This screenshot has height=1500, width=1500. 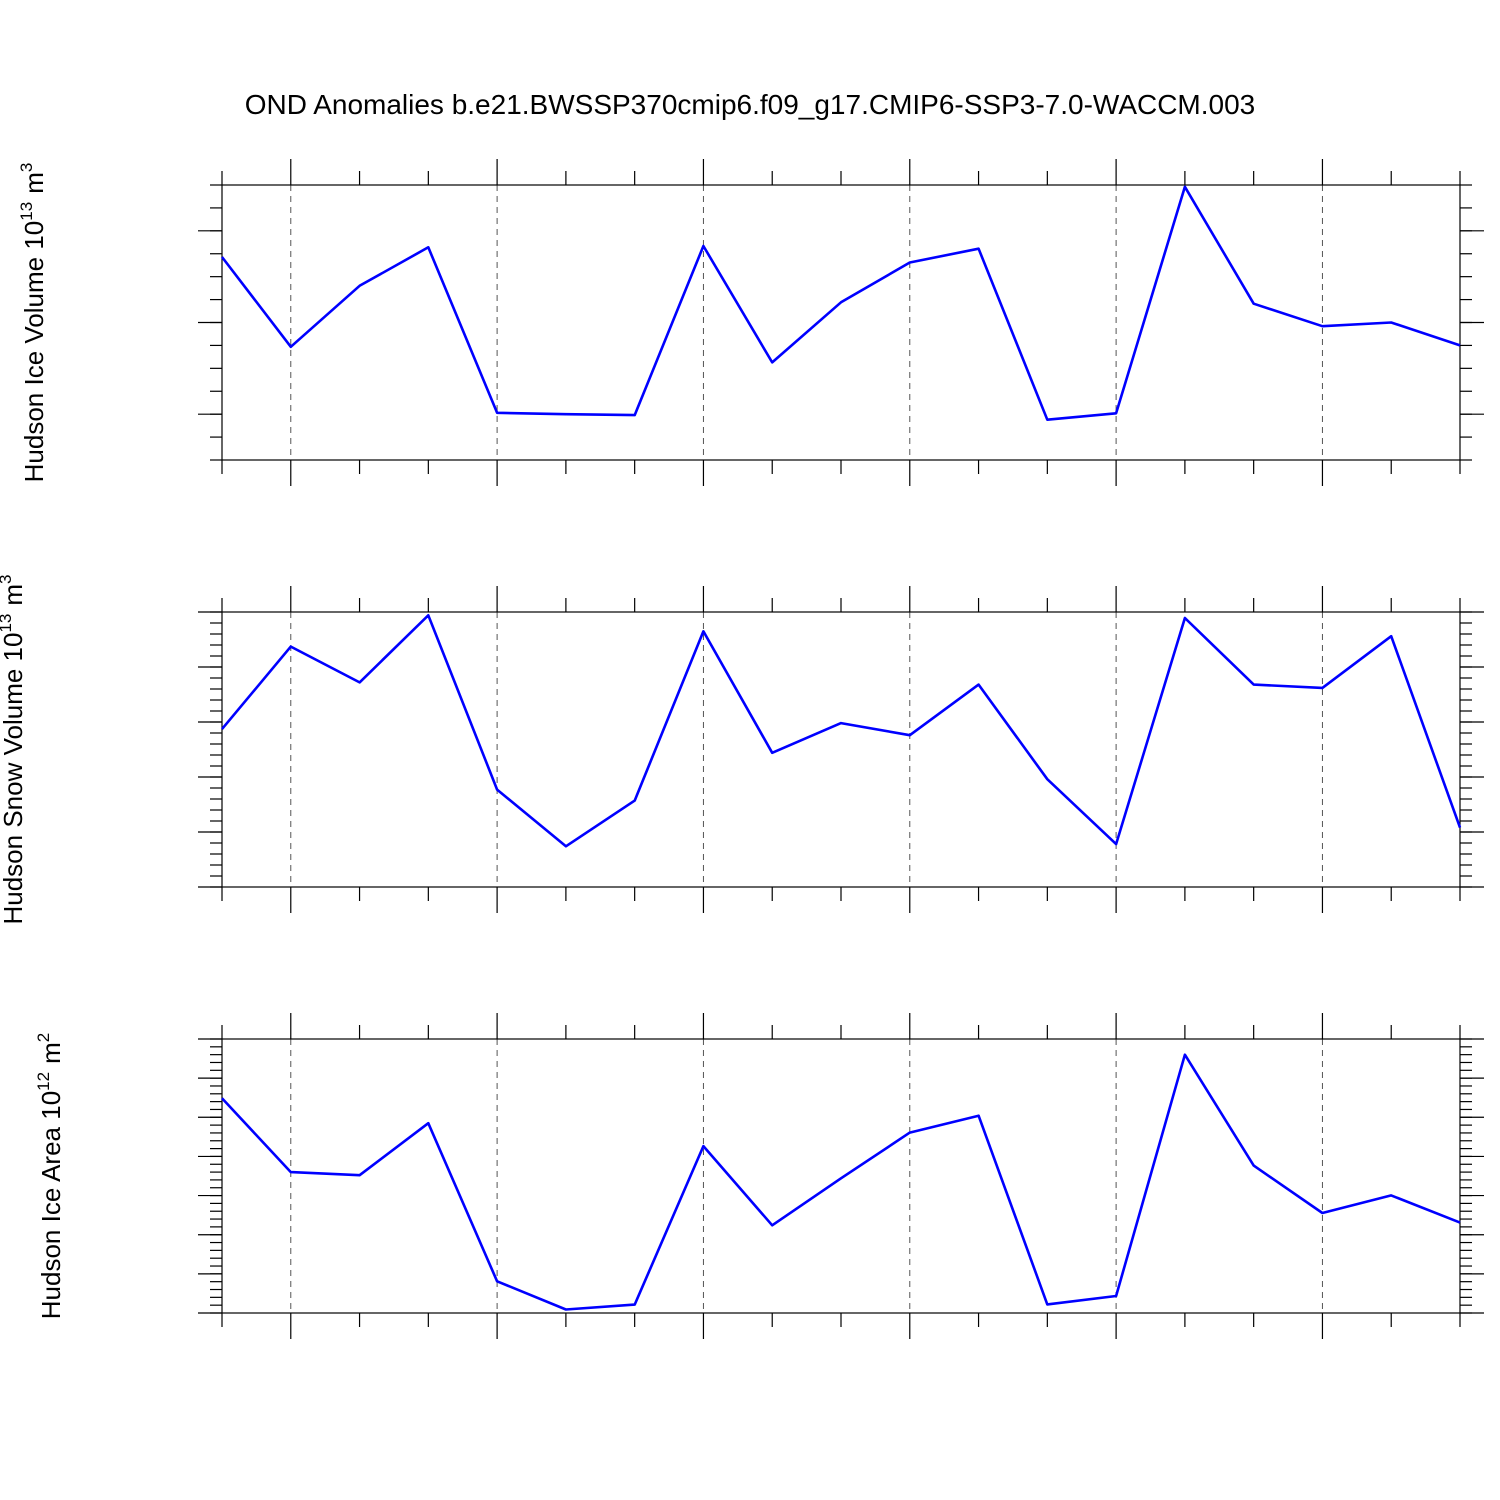 I want to click on y-axis-label-unit-exponent: 2, so click(x=43, y=1037).